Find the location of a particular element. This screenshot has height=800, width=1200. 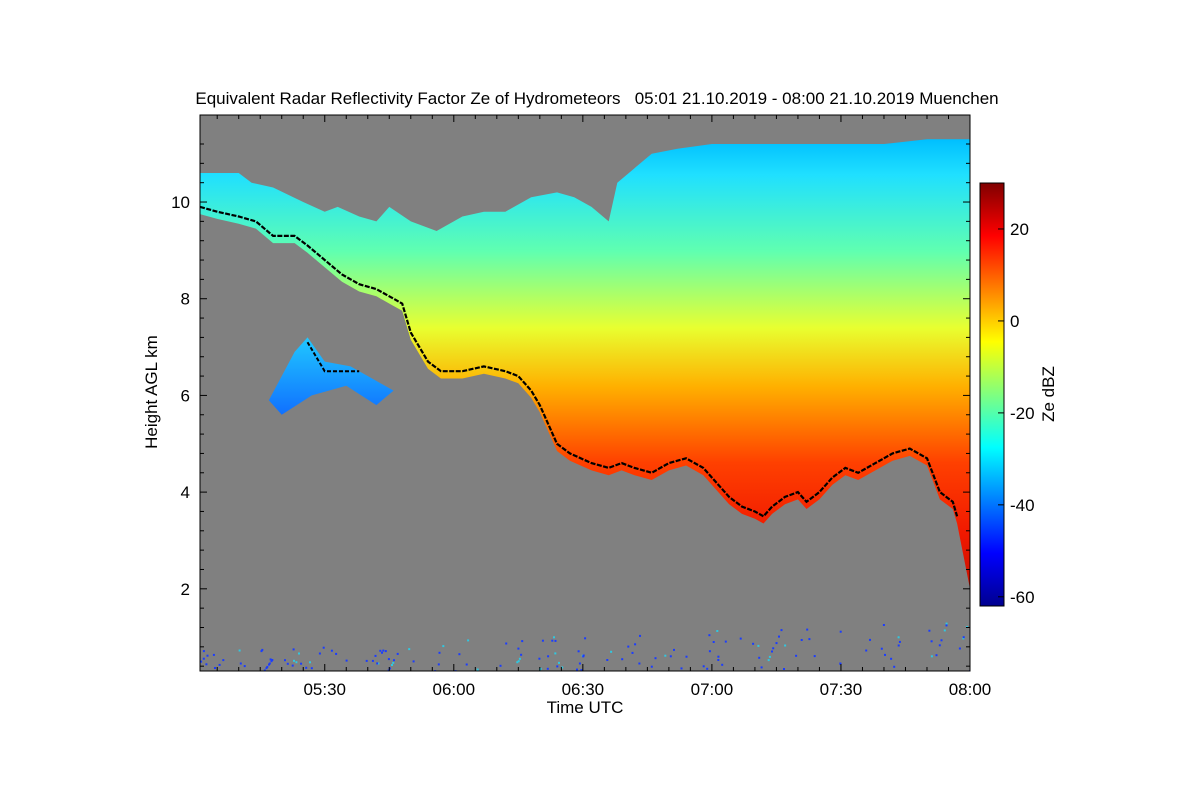

x-tick-label: 07:30 is located at coordinates (841, 689).